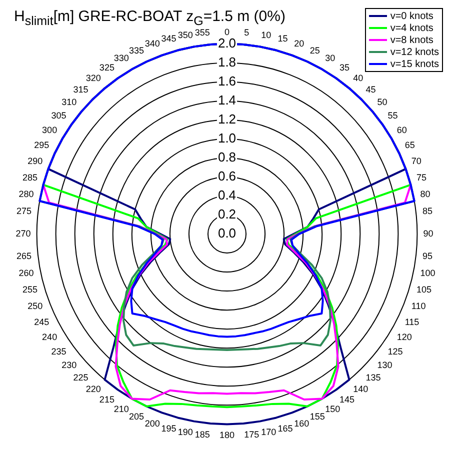 The width and height of the screenshot is (451, 450). Describe the element at coordinates (50, 337) in the screenshot. I see `spoke-label: 240` at that location.